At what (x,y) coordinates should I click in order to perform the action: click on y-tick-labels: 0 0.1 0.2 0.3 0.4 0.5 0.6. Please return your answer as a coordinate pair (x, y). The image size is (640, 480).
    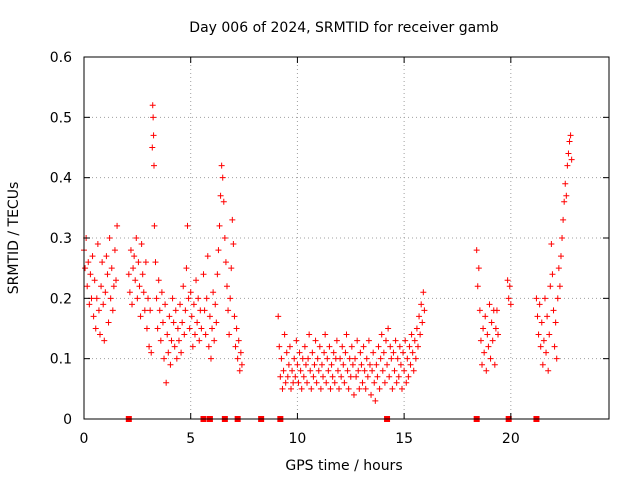
    Looking at the image, I should click on (61, 239).